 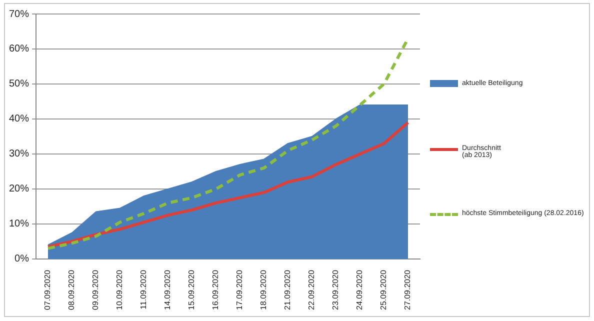 What do you see at coordinates (19, 49) in the screenshot?
I see `y-tick-label: 60%` at bounding box center [19, 49].